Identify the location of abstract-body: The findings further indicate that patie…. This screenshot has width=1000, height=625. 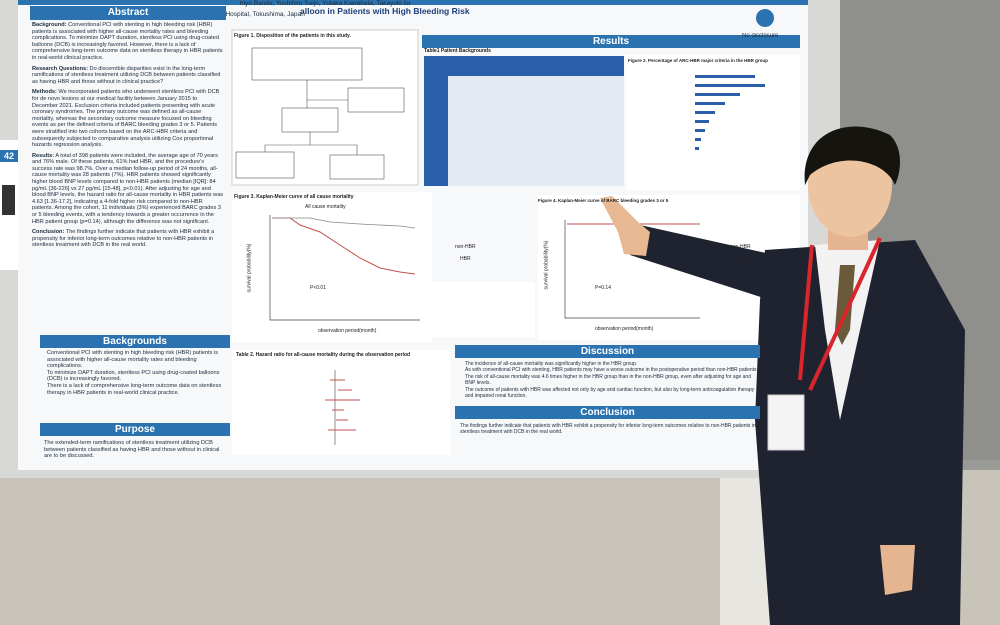
(123, 239).